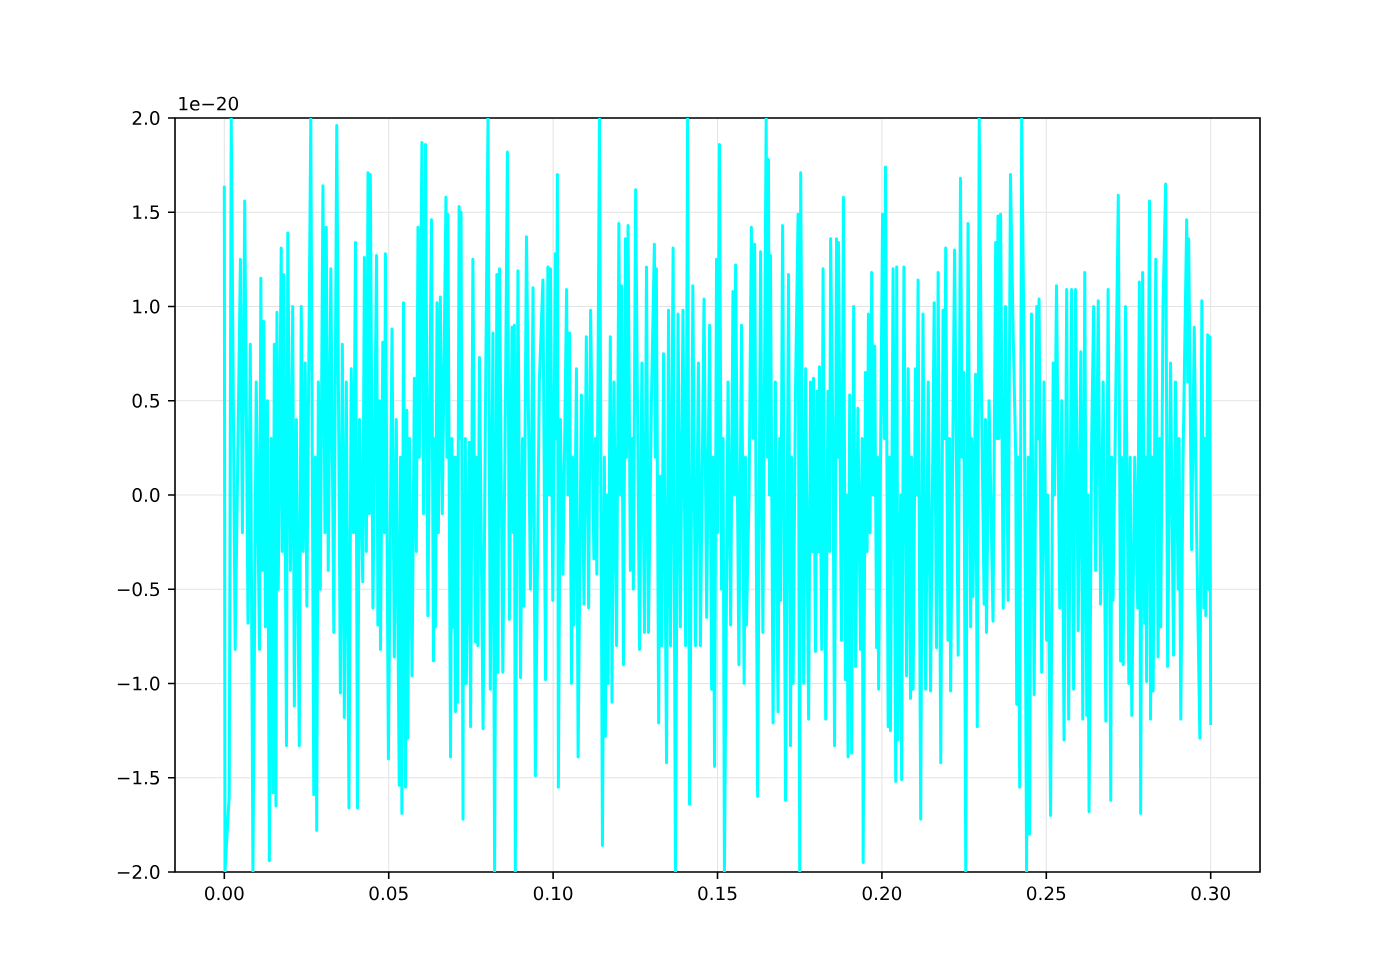 Image resolution: width=1400 pixels, height=980 pixels. I want to click on x-tick-label: 0.00, so click(224, 893).